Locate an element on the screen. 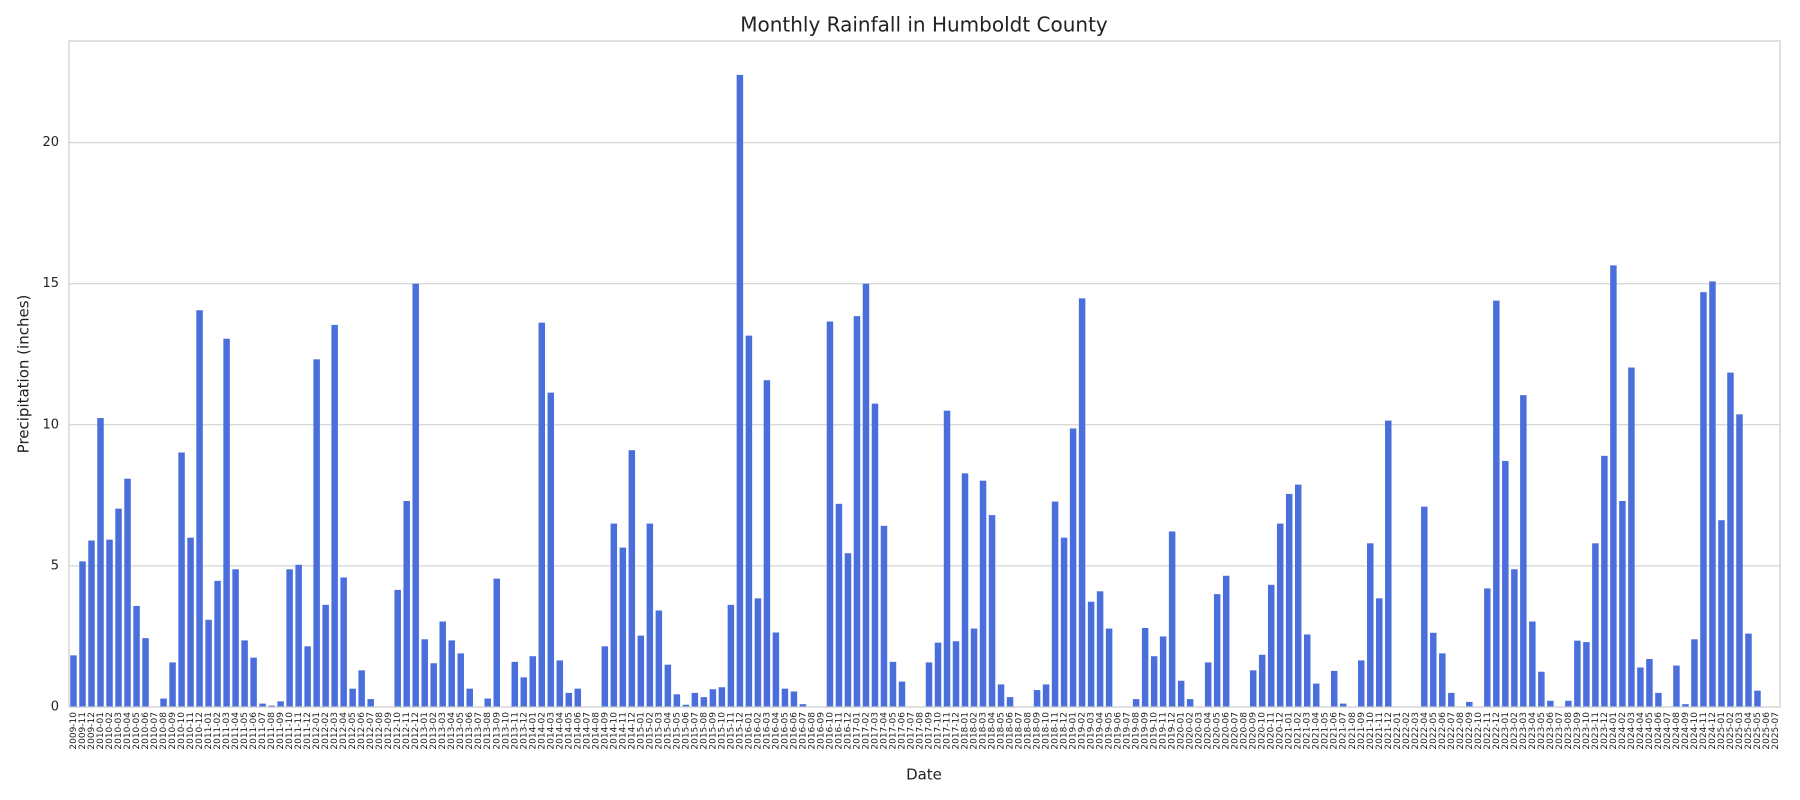  x-tick-label: 2020-02 is located at coordinates (1191, 731).